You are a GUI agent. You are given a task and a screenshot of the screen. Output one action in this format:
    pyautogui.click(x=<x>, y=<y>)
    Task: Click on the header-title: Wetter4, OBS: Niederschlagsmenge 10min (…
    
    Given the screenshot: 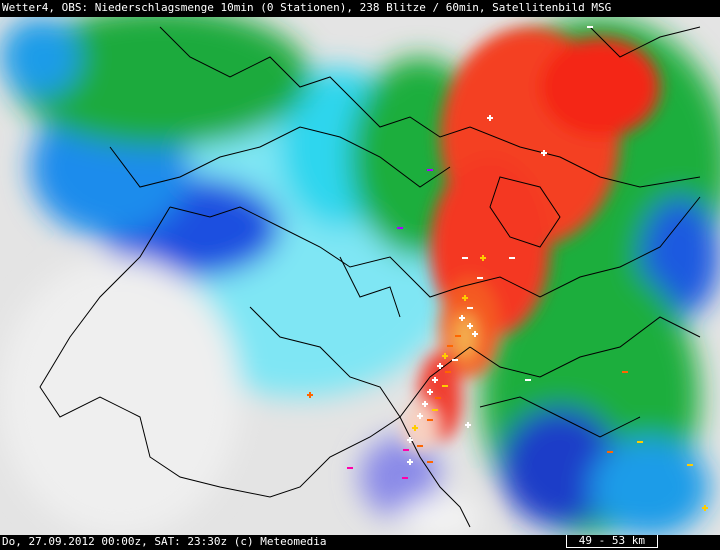 What is the action you would take?
    pyautogui.click(x=307, y=7)
    